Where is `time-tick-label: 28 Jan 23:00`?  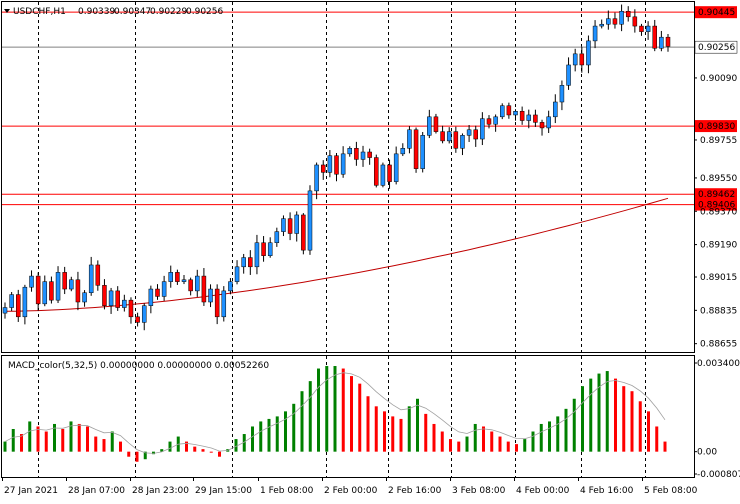 time-tick-label: 28 Jan 23:00 is located at coordinates (160, 491).